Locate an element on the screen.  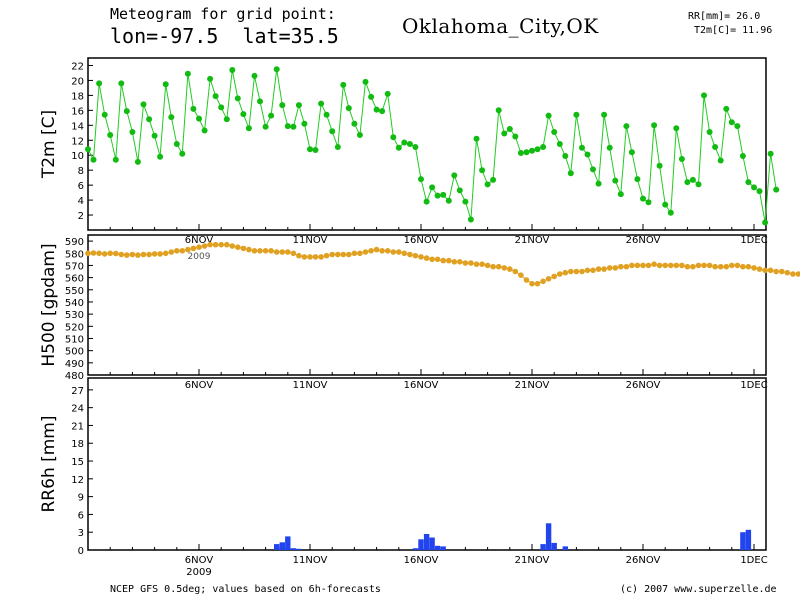
y-tick-label: 550 is located at coordinates (74, 291).